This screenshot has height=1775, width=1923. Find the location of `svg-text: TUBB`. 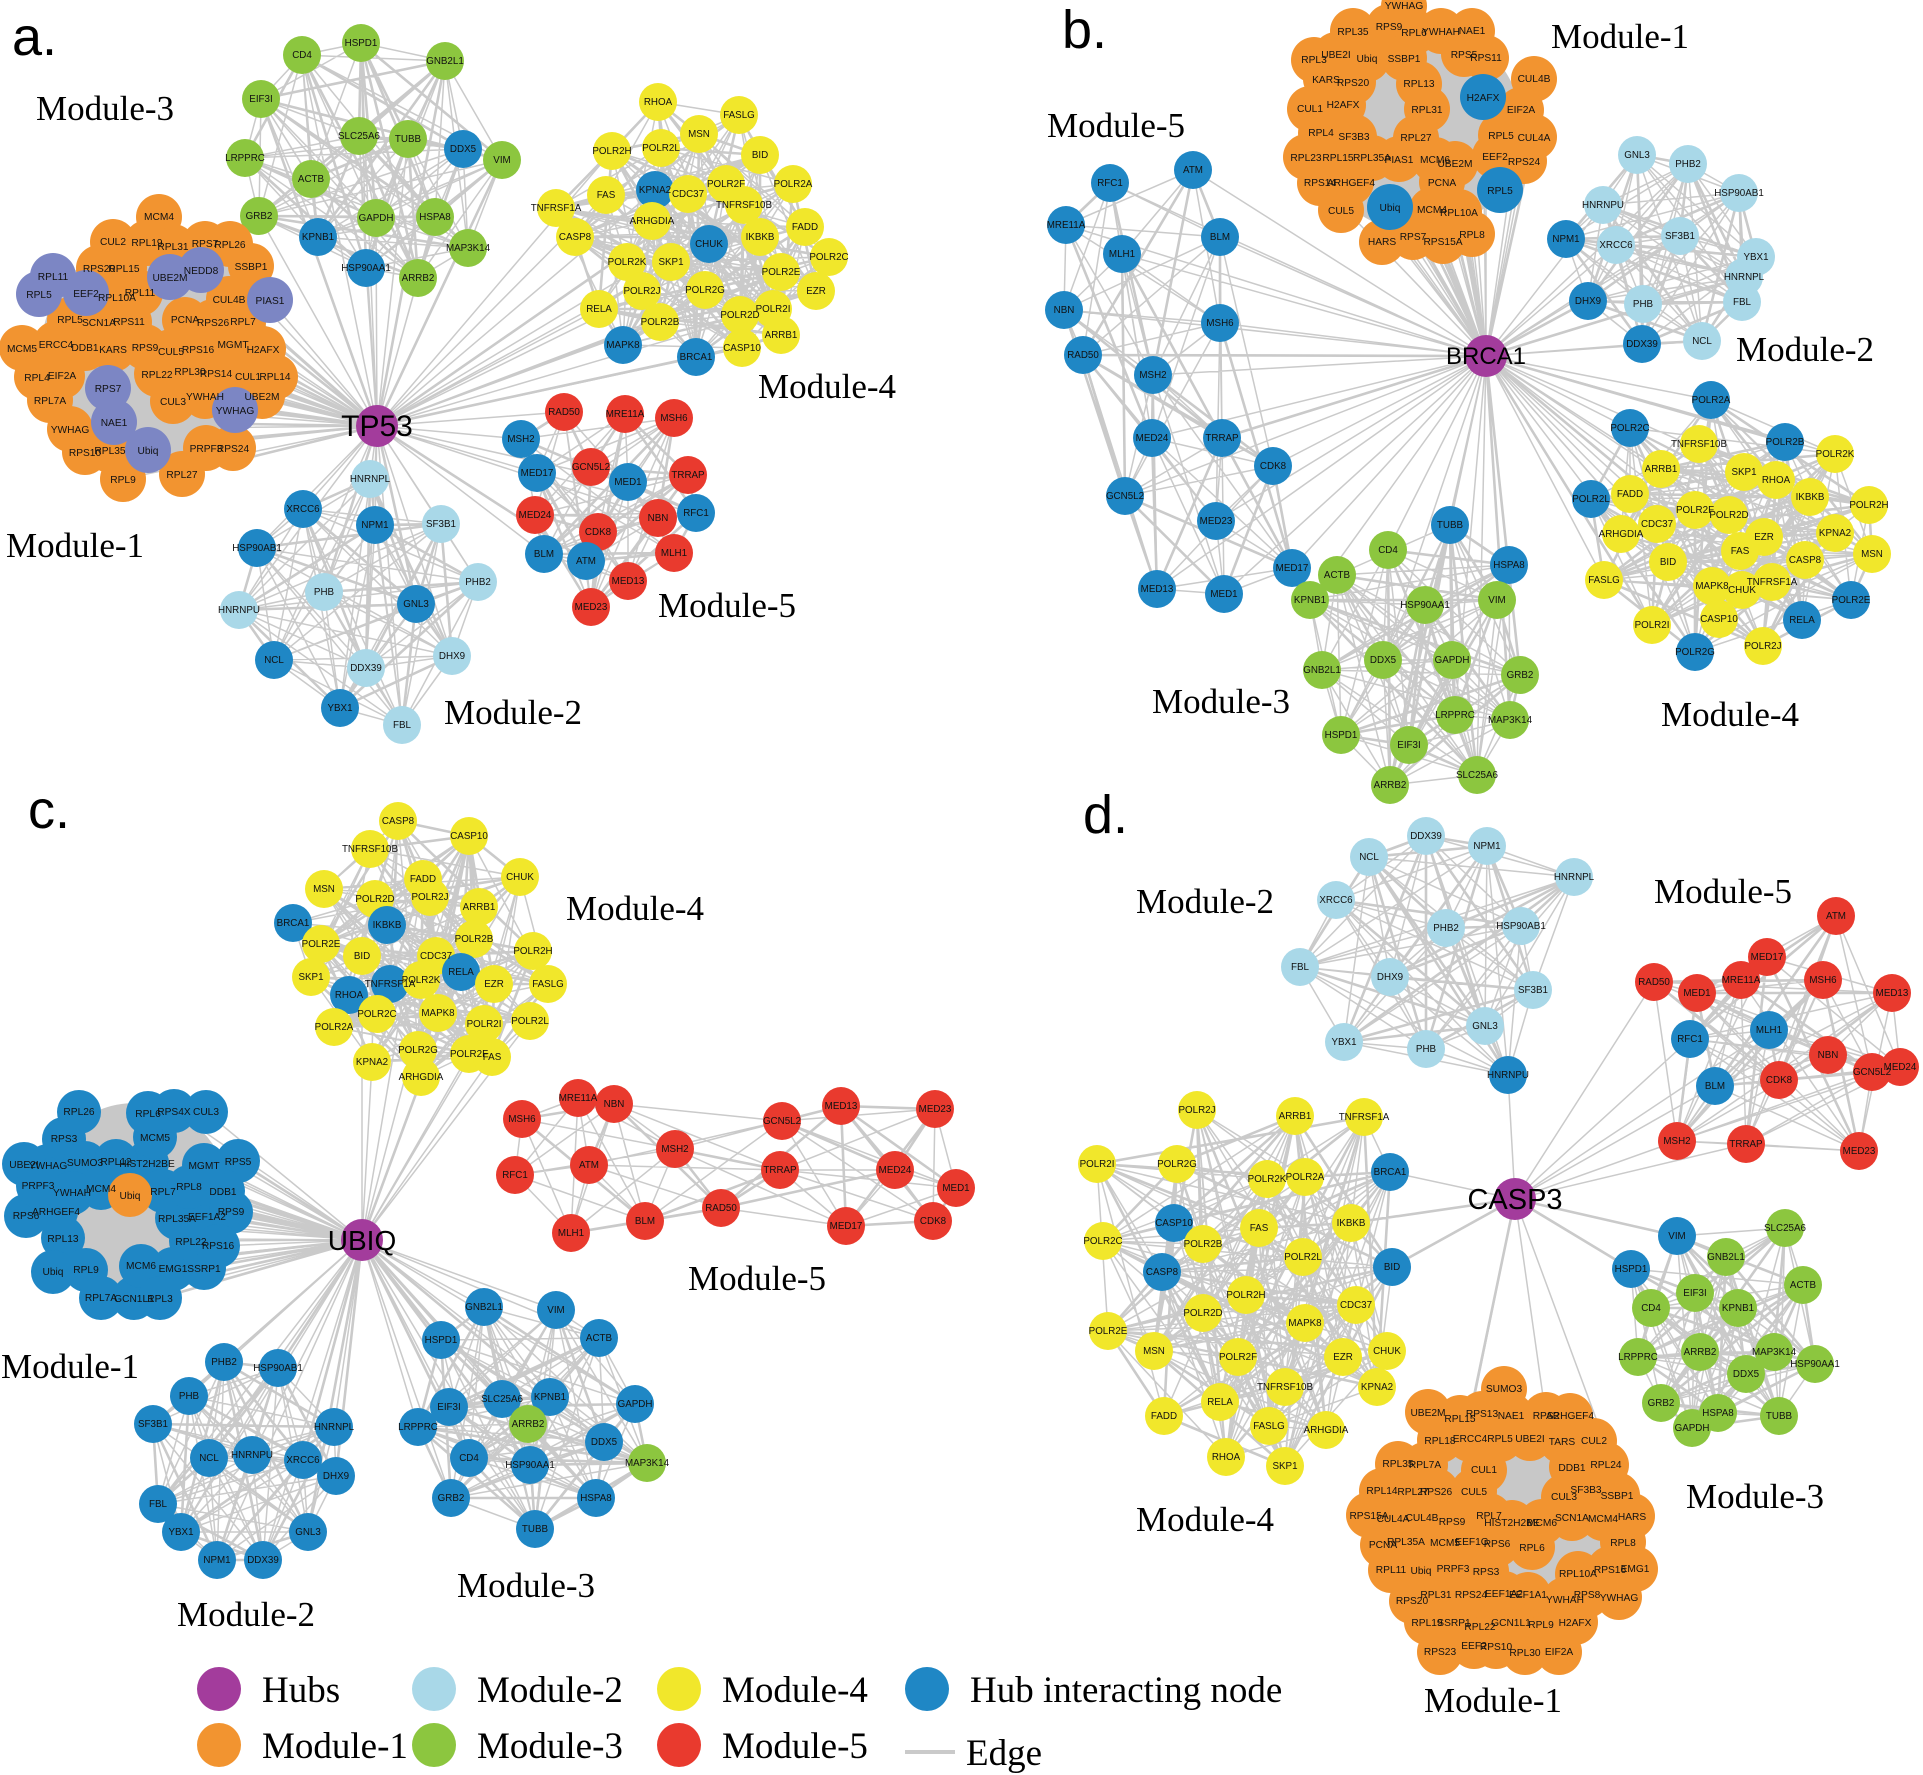

svg-text: TUBB is located at coordinates (408, 139).